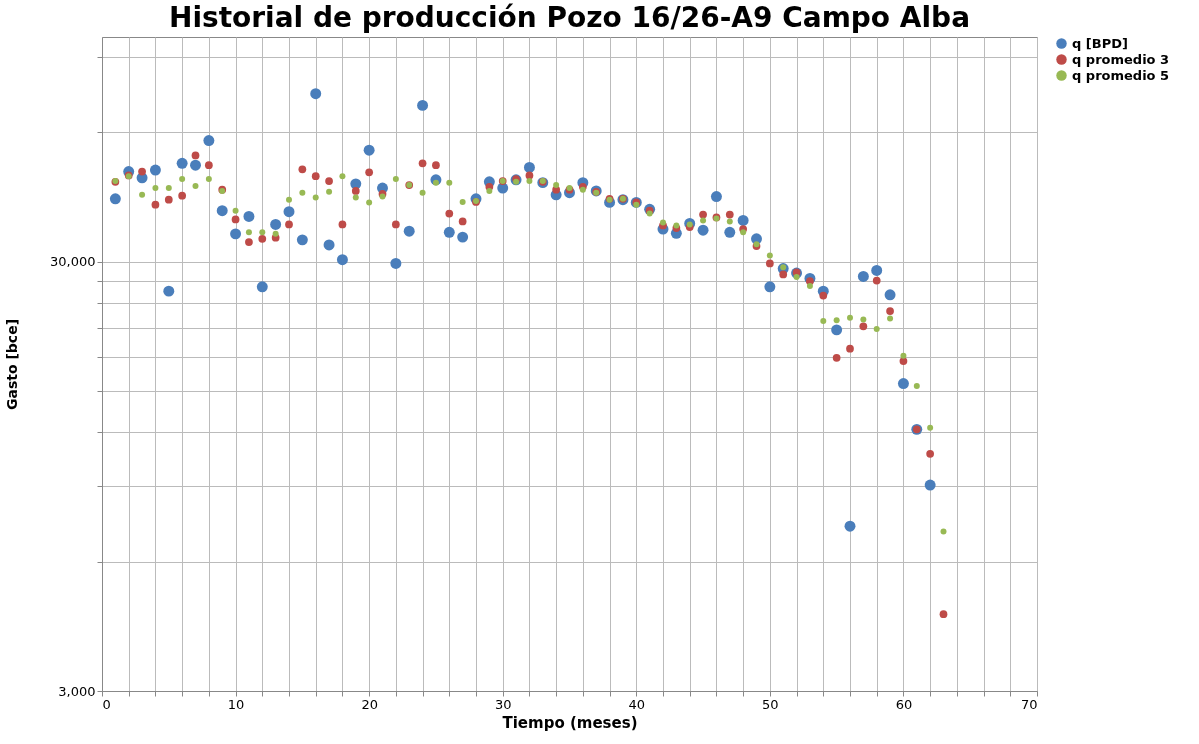 The height and width of the screenshot is (744, 1199). Describe the element at coordinates (1029, 704) in the screenshot. I see `x-tick-label: 70` at that location.